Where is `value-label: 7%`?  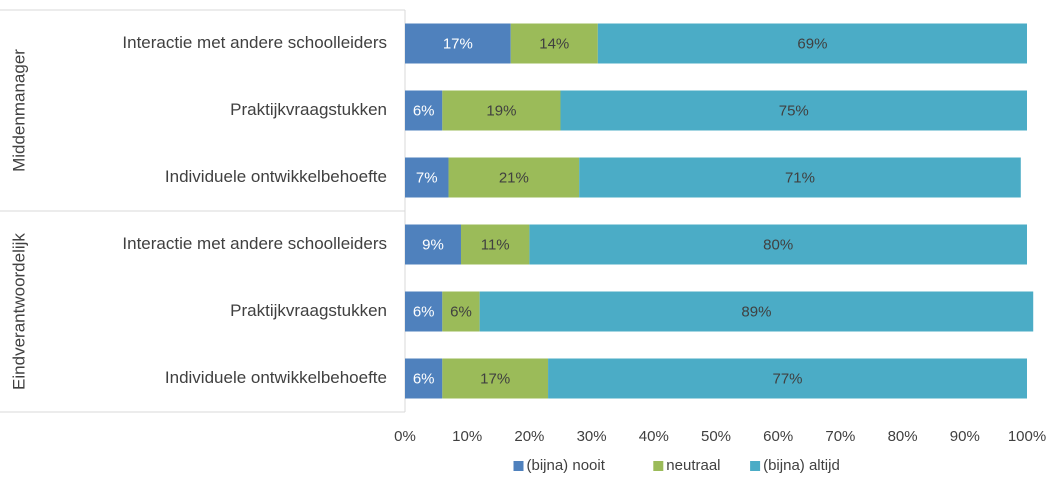
value-label: 7% is located at coordinates (427, 177).